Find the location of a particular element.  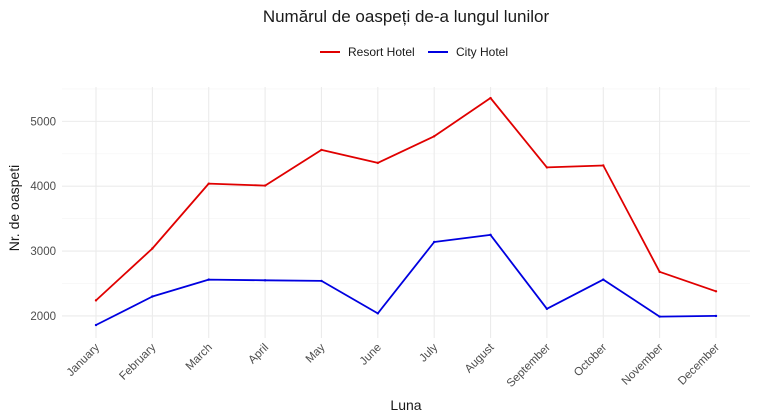

legend-label: City Hotel is located at coordinates (482, 52).